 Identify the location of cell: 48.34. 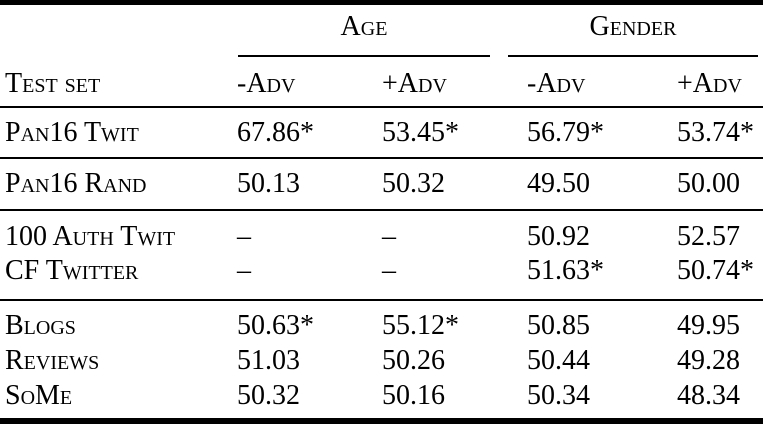
(708, 395).